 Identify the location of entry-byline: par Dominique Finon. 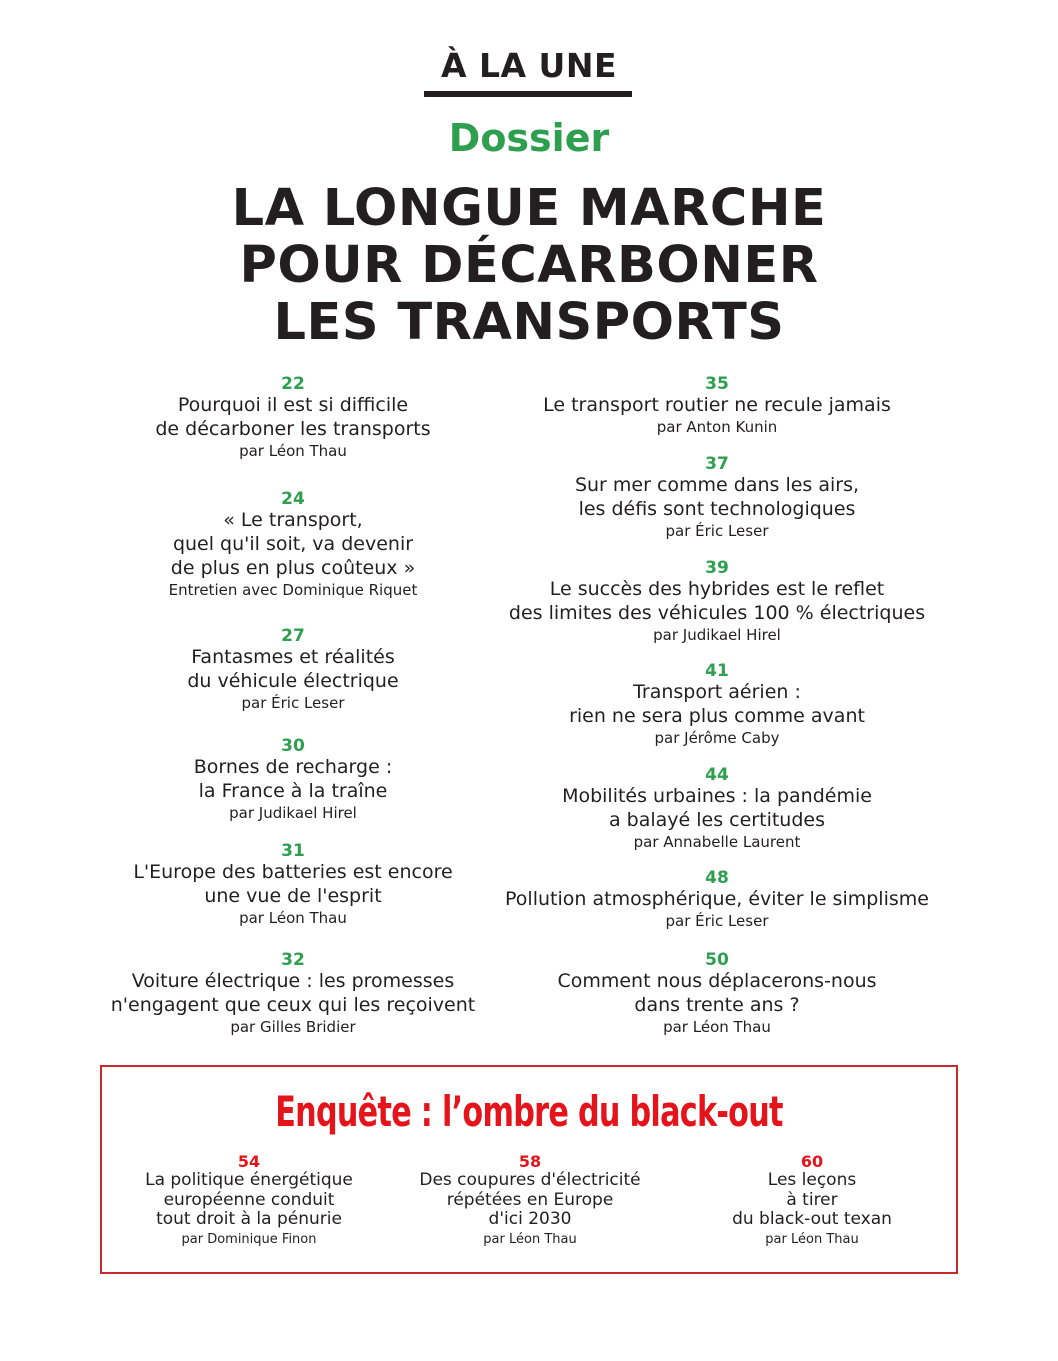
(249, 1239).